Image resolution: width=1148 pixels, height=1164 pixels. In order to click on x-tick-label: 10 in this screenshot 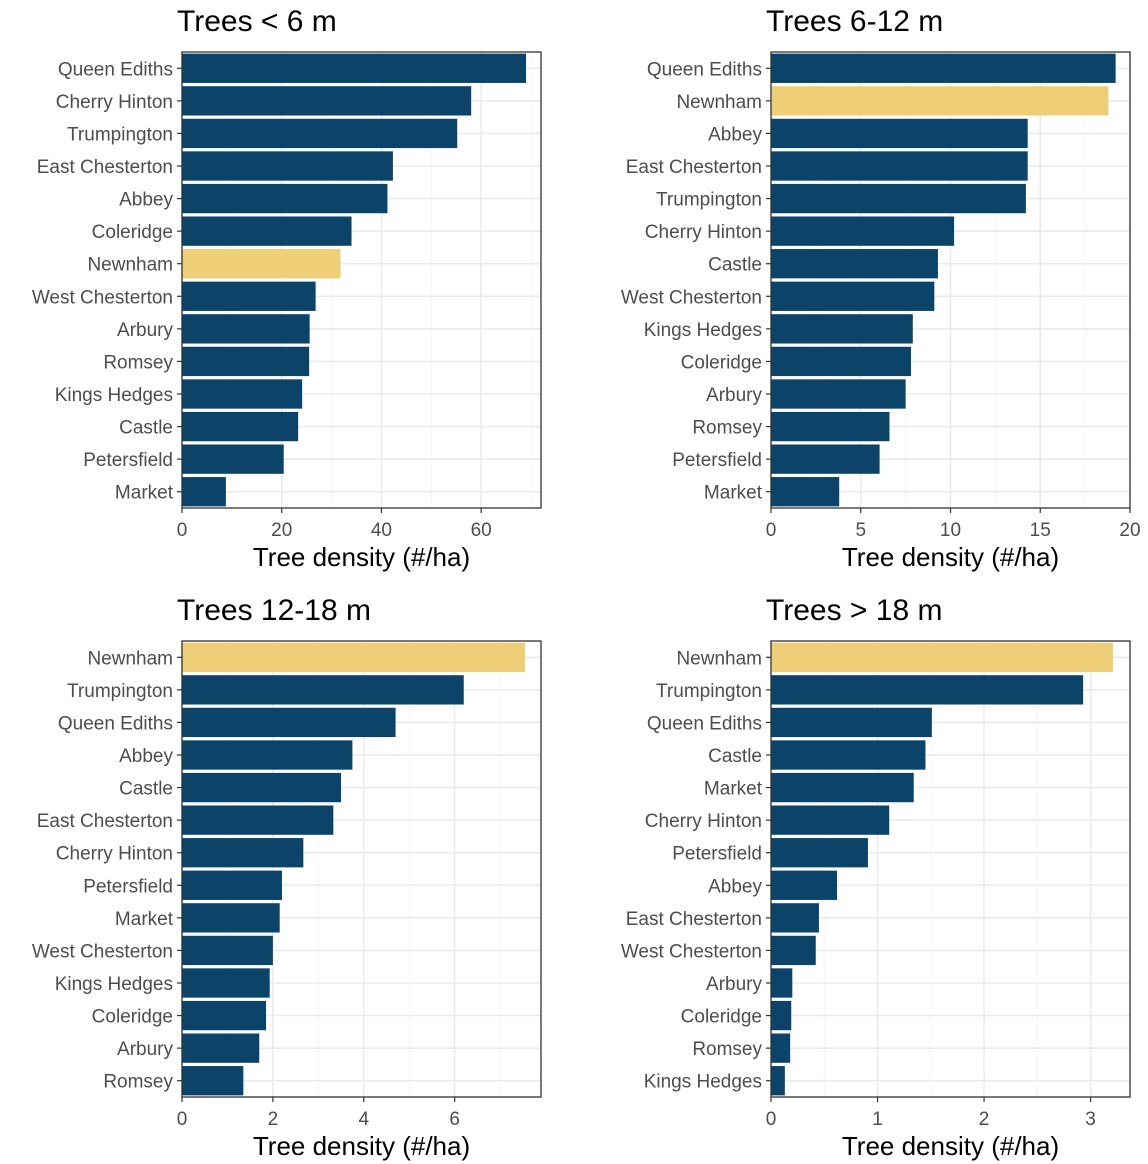, I will do `click(950, 530)`.